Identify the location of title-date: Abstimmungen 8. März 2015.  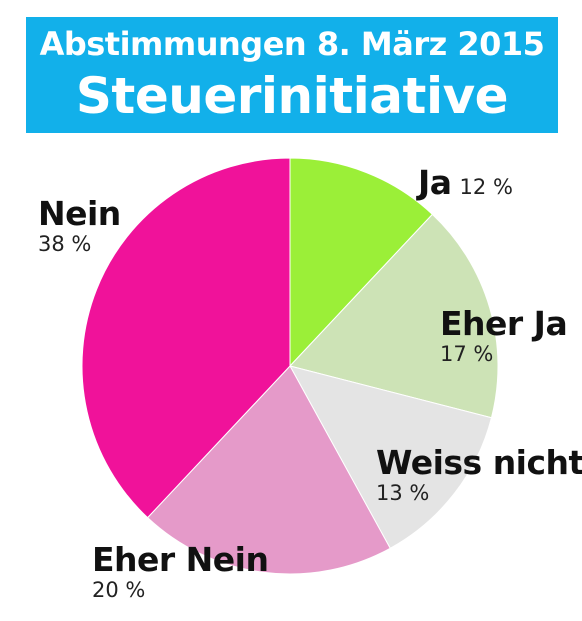
(292, 44).